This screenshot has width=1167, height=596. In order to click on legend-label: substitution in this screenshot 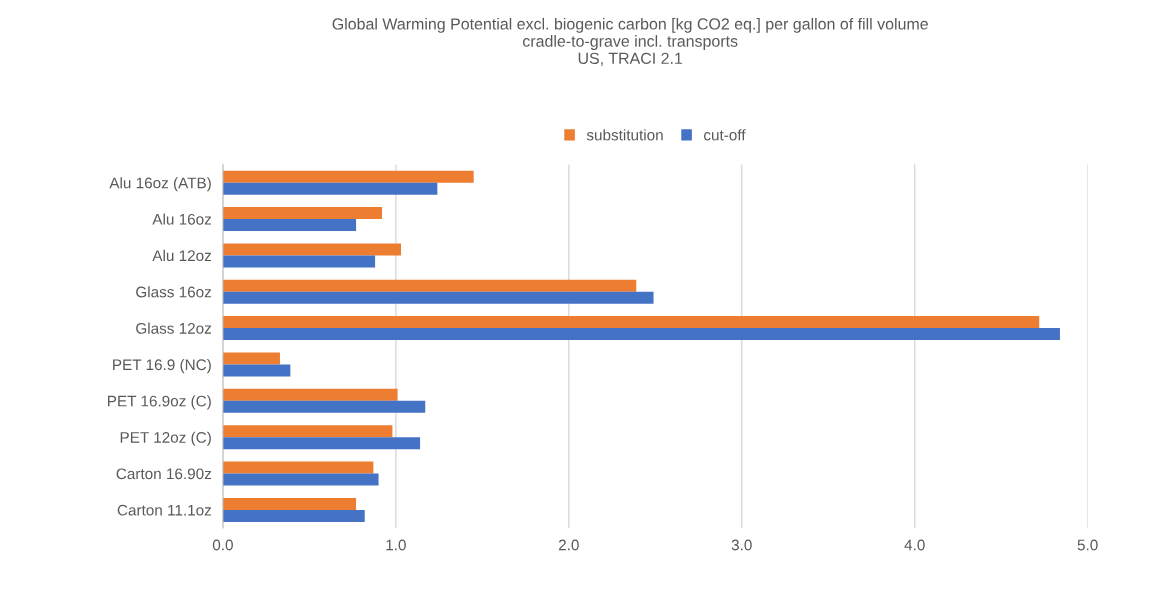, I will do `click(624, 135)`.